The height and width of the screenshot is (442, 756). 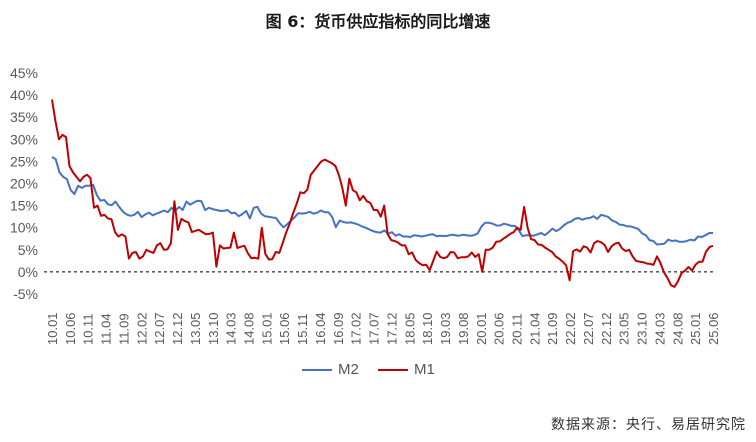 What do you see at coordinates (427, 328) in the screenshot?
I see `x-tick-label: 18.10` at bounding box center [427, 328].